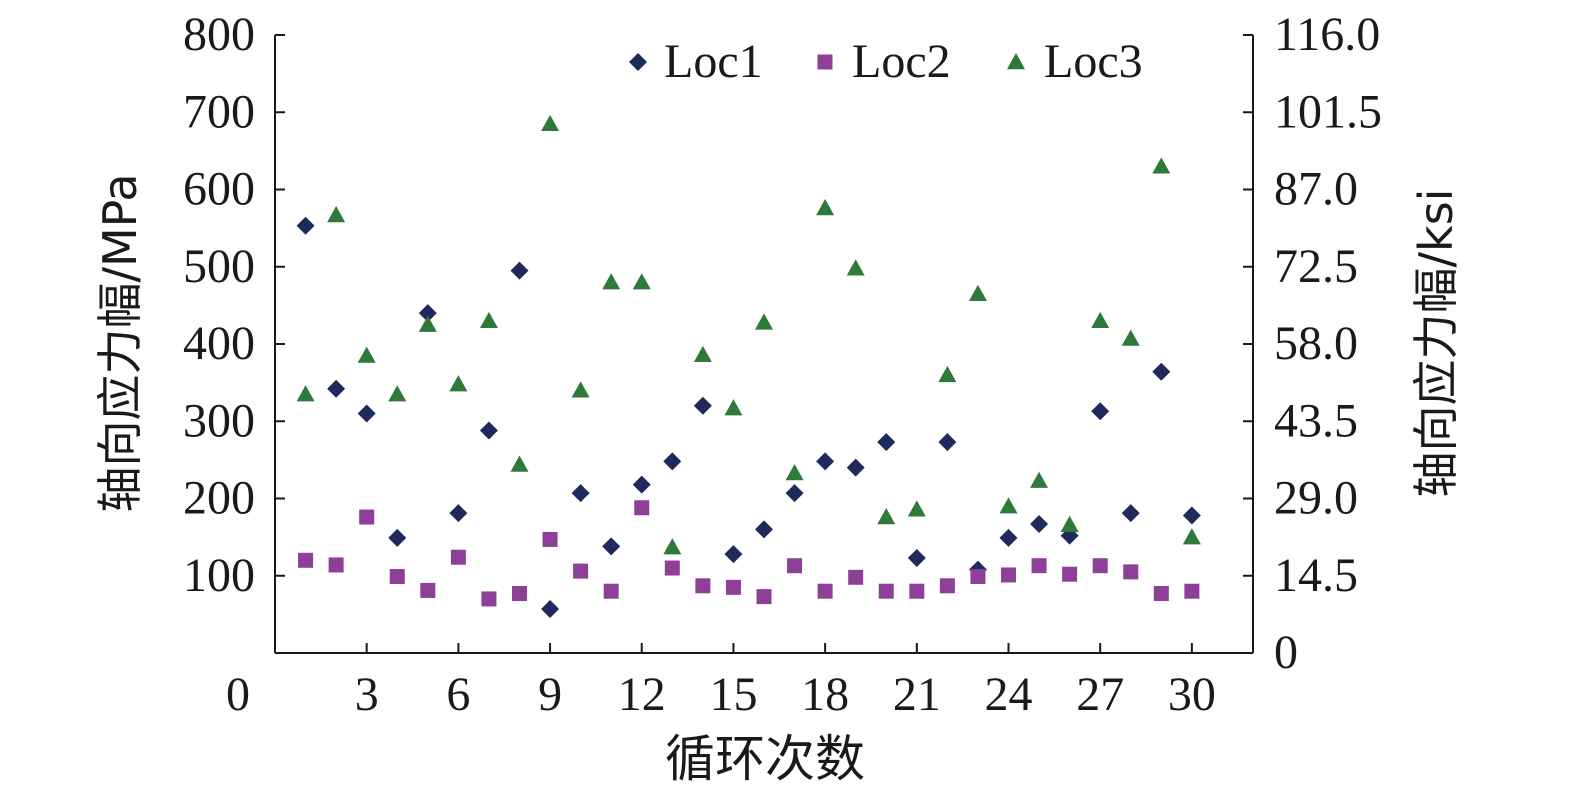  What do you see at coordinates (1316, 420) in the screenshot?
I see `right-y-tick-label: 43.5` at bounding box center [1316, 420].